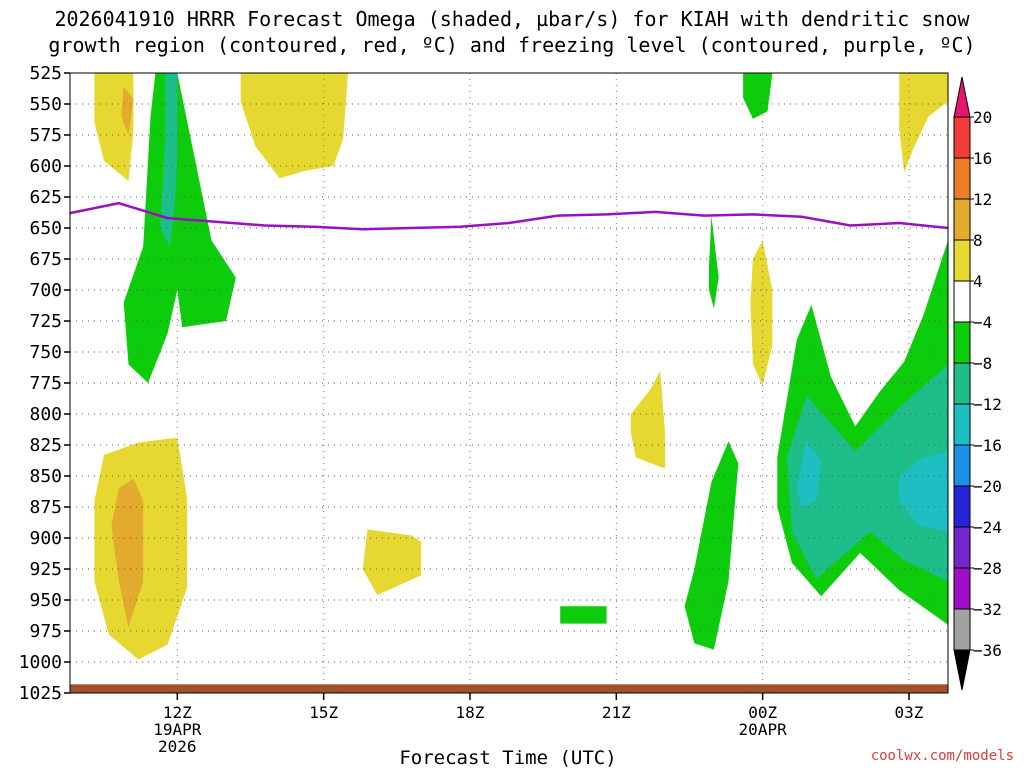 The image size is (1024, 768). What do you see at coordinates (982, 322) in the screenshot?
I see `colorbar-label-5: −4` at bounding box center [982, 322].